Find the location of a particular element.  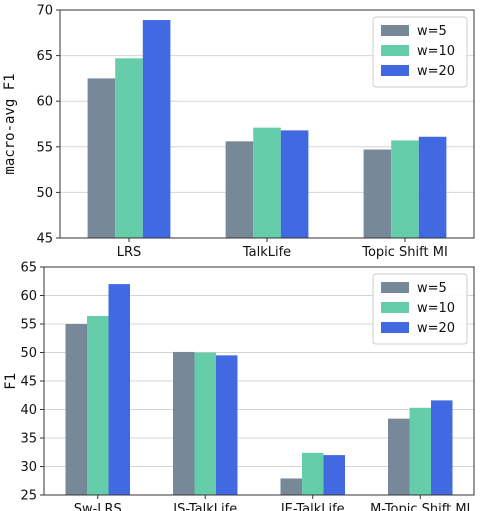

y-tick-label: 25 is located at coordinates (28, 496).